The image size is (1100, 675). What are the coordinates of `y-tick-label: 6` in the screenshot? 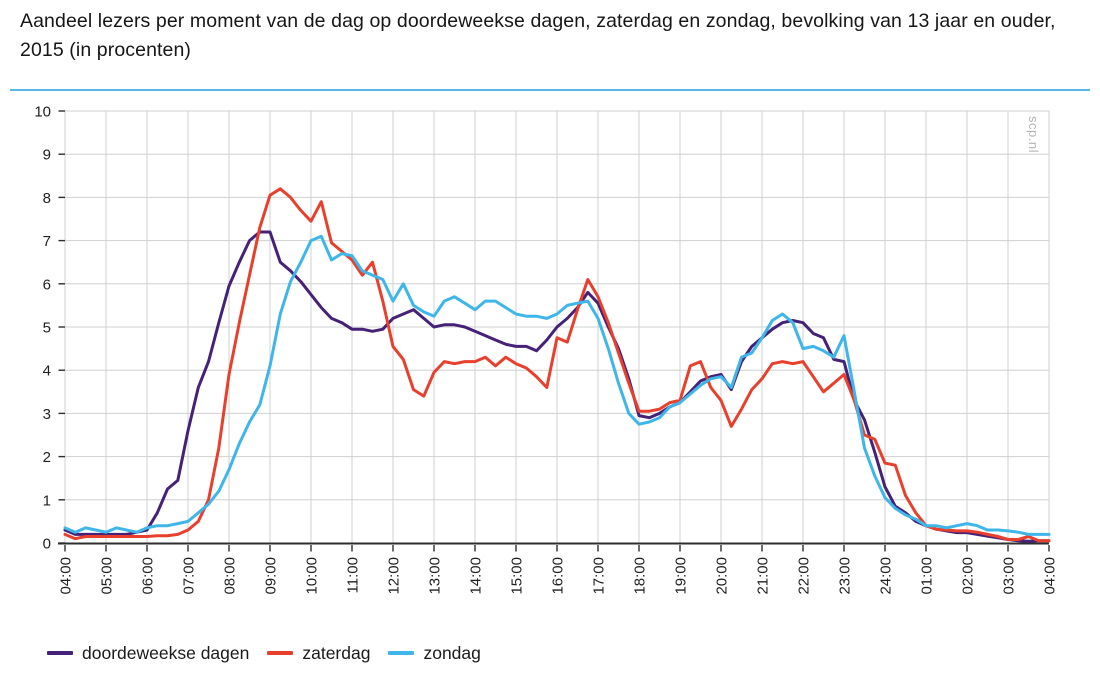 It's located at (47, 284).